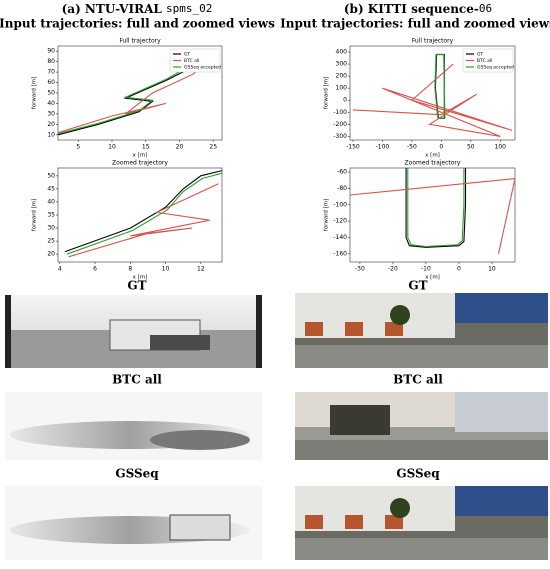 Image resolution: width=550 pixels, height=569 pixels. What do you see at coordinates (140, 163) in the screenshot?
I see `chart-title: Zoomed trajectory` at bounding box center [140, 163].